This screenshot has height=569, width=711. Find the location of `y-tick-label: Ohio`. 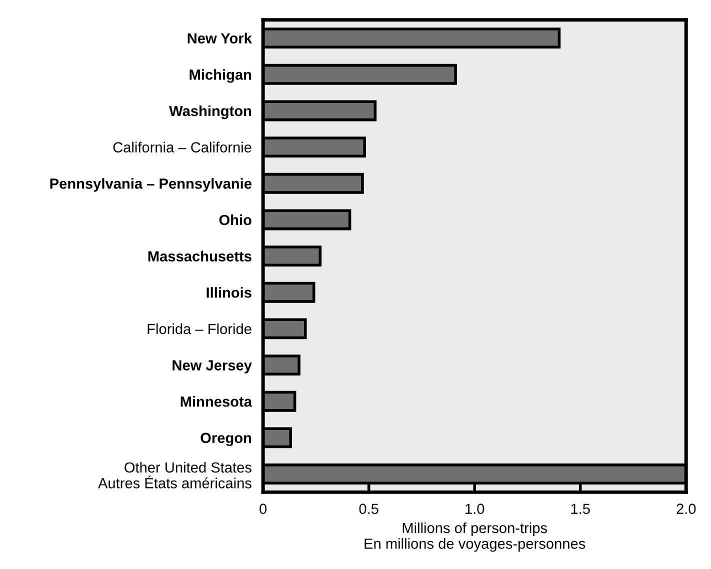

y-tick-label: Ohio is located at coordinates (235, 220).